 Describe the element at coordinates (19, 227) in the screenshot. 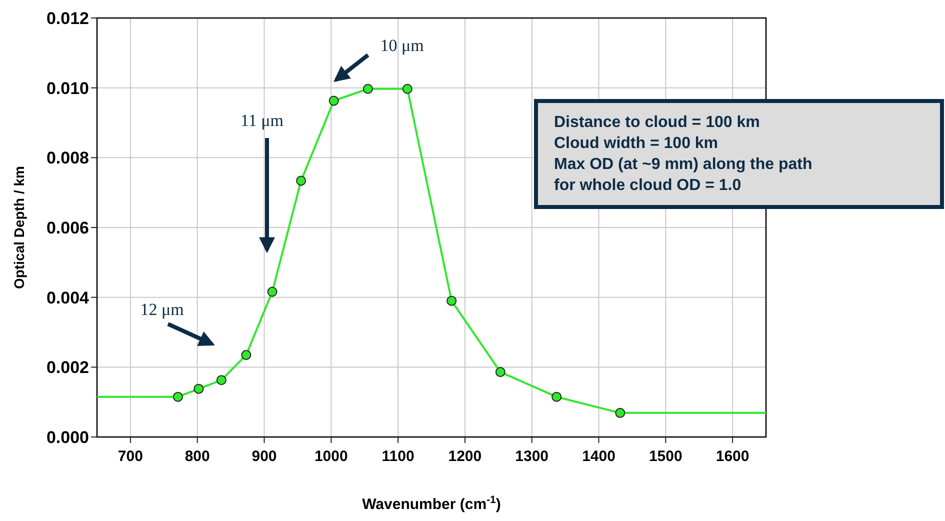

I see `y-axis-title: Optical Depth / km` at that location.